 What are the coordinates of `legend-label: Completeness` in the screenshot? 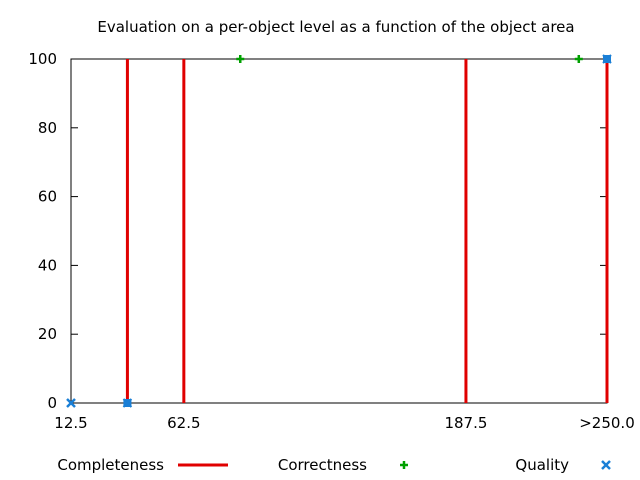 It's located at (110, 465).